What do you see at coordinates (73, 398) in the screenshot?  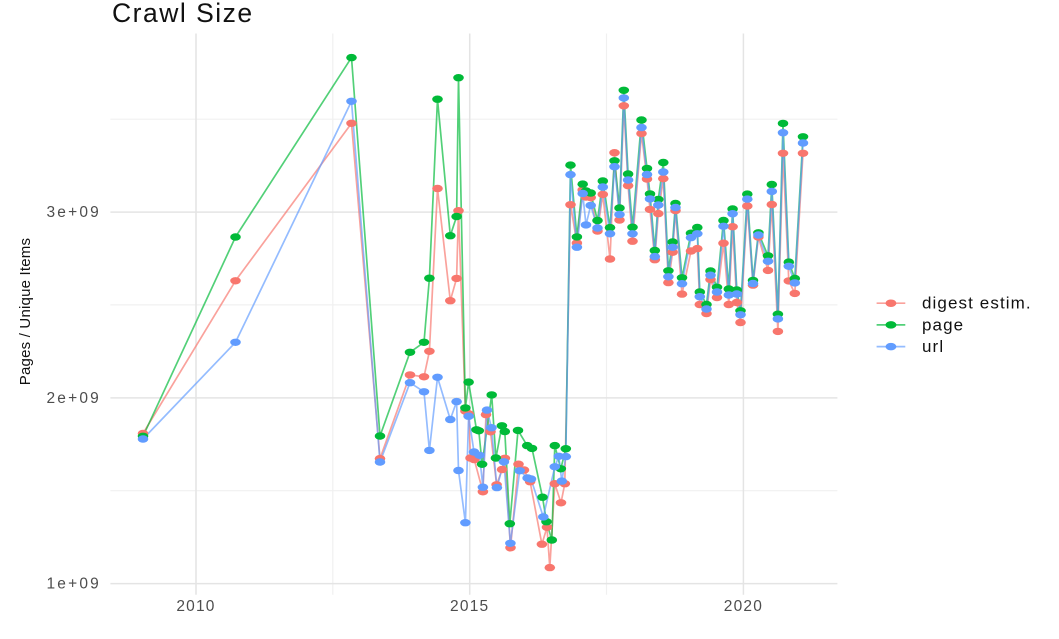 I see `svg-text: 2e+09` at bounding box center [73, 398].